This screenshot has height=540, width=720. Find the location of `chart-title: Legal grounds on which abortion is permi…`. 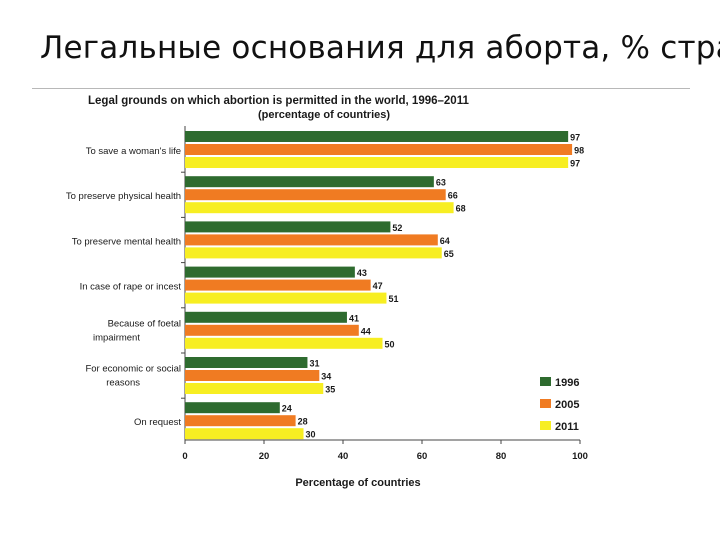

chart-title: Legal grounds on which abortion is permi… is located at coordinates (278, 101).